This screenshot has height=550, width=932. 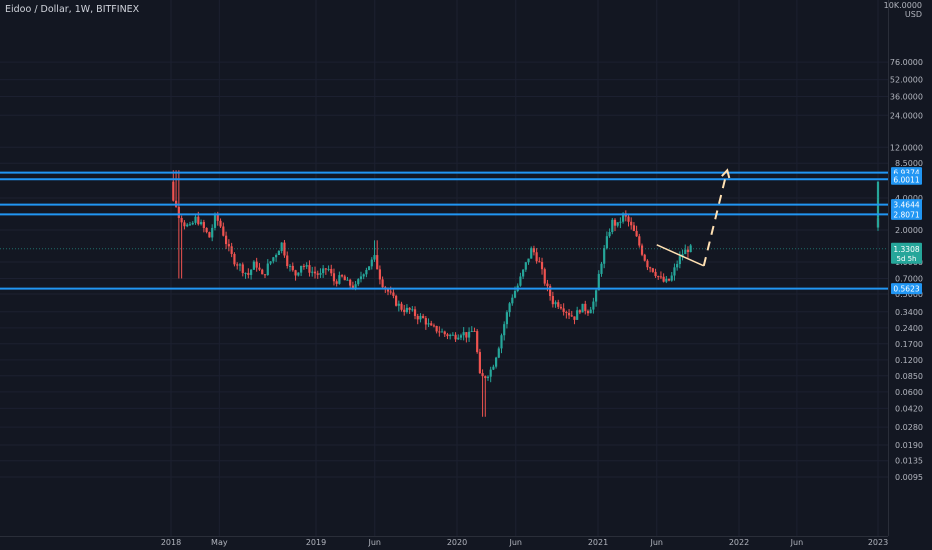 What do you see at coordinates (909, 278) in the screenshot?
I see `price-tick-label: 0.7000` at bounding box center [909, 278].